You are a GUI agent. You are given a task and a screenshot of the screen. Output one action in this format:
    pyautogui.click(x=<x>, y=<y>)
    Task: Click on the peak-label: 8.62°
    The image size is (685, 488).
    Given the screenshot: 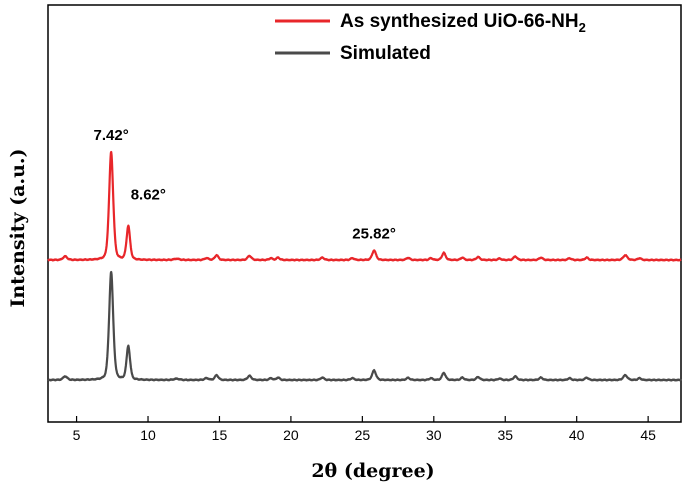 What is the action you would take?
    pyautogui.click(x=148, y=195)
    